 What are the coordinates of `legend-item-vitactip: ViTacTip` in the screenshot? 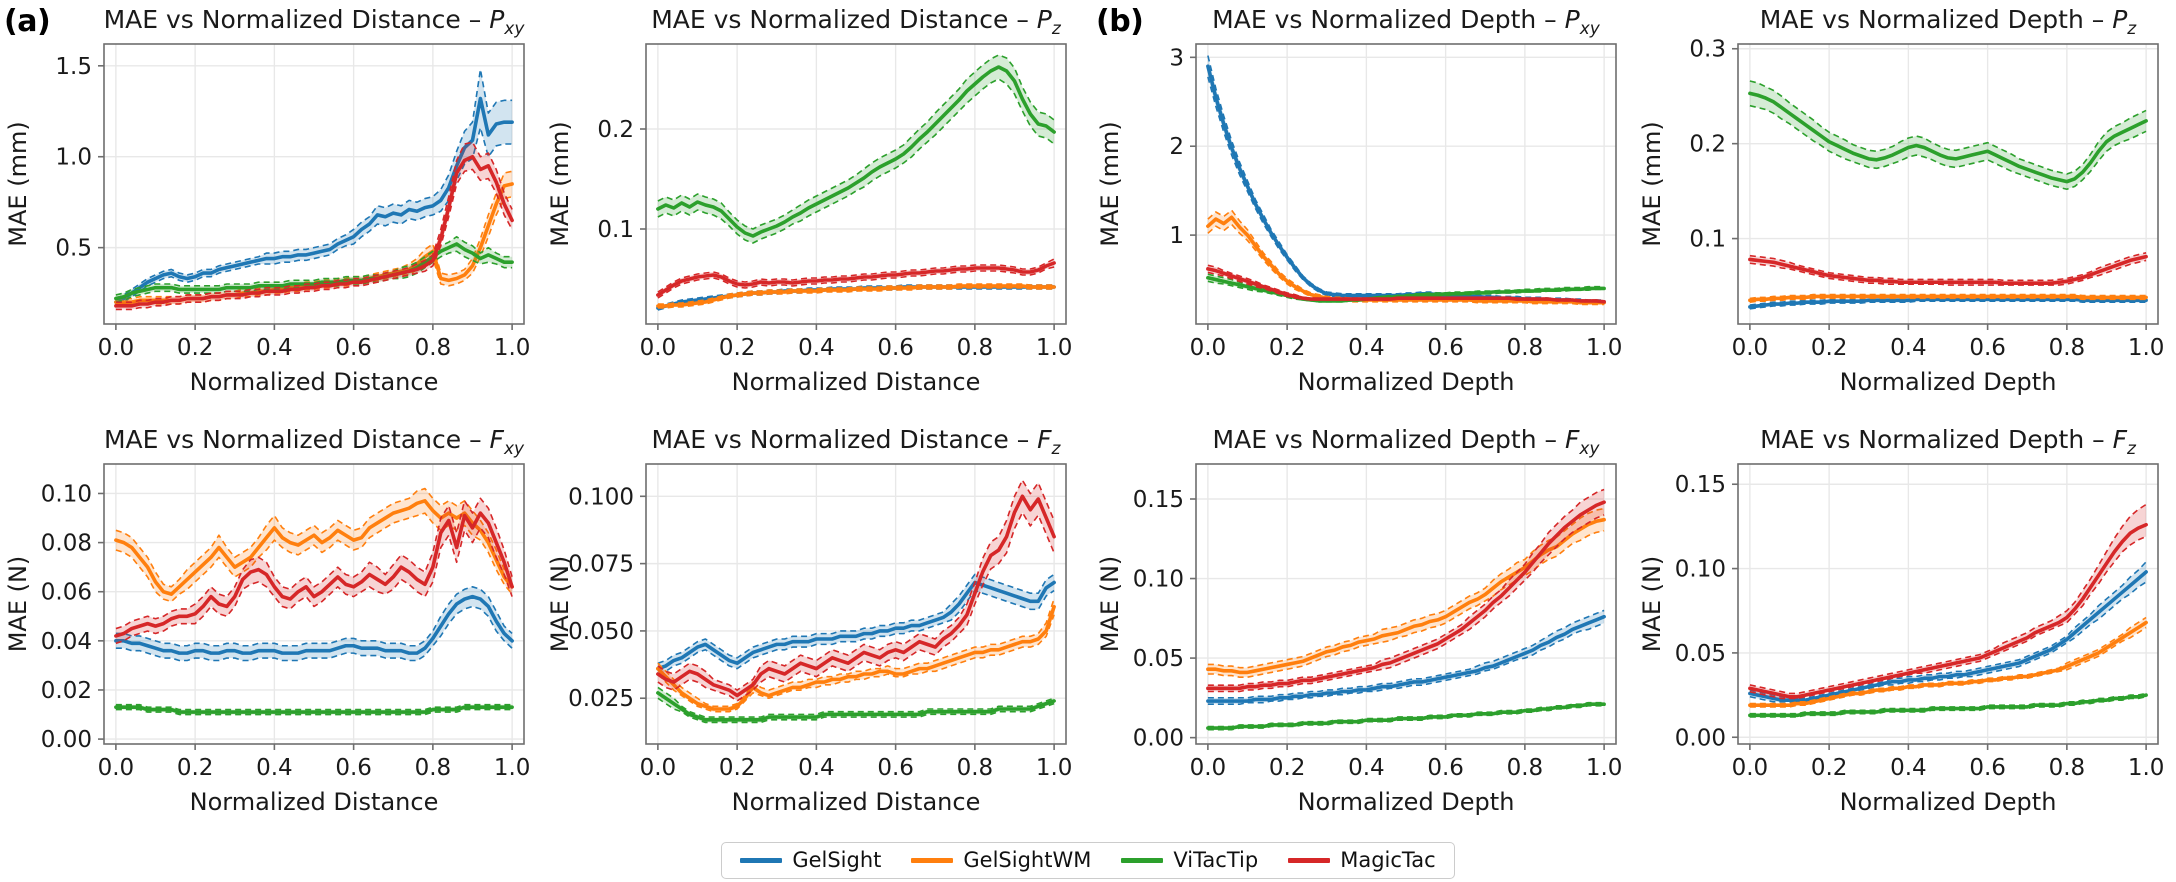 It's located at (1190, 859).